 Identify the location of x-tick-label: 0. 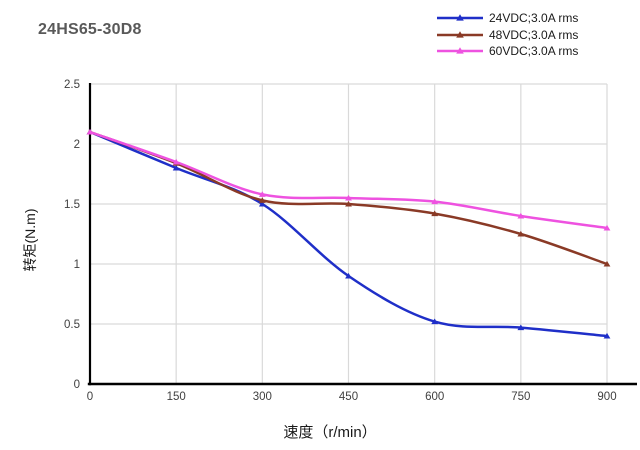
(90, 397).